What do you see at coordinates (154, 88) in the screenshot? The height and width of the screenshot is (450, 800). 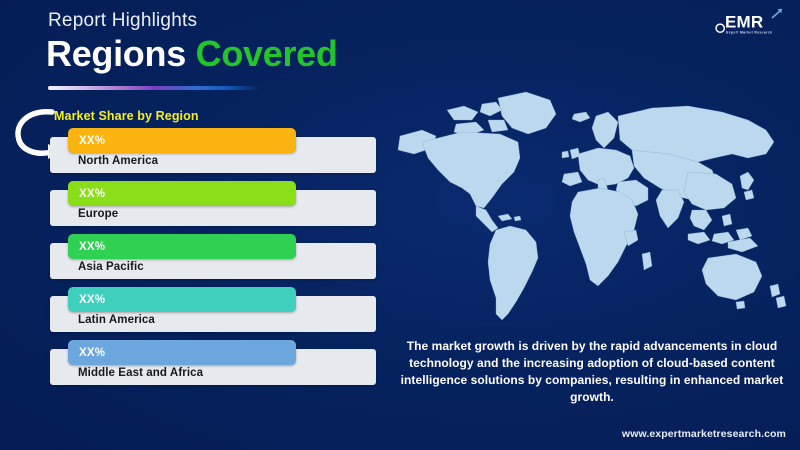 I see `title-divider` at bounding box center [154, 88].